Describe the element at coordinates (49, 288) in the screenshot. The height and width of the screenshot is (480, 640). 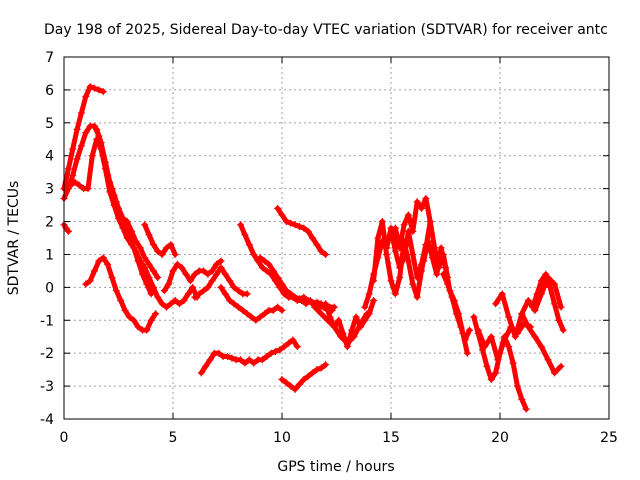
I see `y-tick-label: 0` at that location.